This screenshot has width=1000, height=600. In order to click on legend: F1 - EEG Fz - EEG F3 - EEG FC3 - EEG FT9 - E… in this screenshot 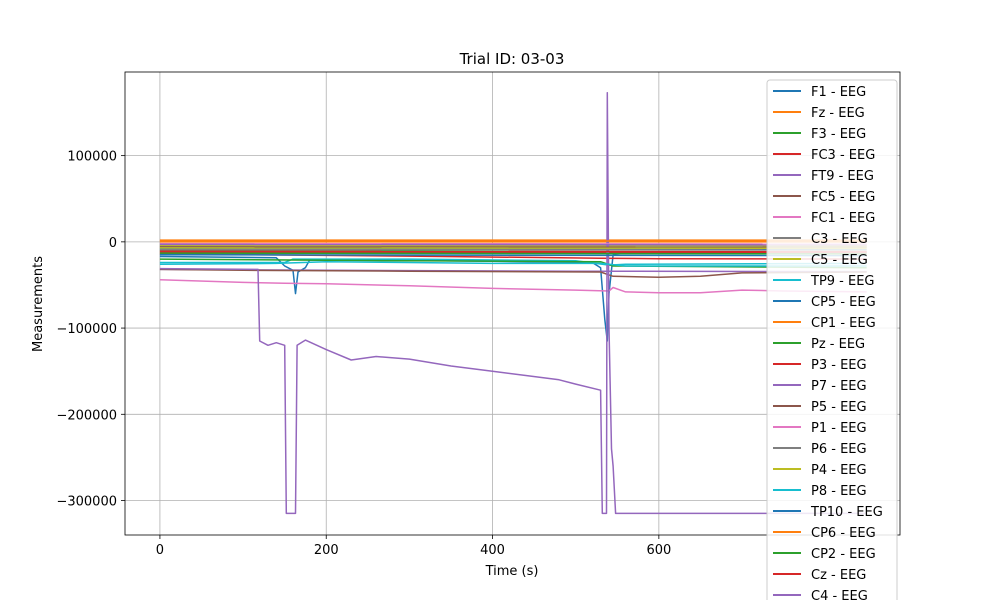, I will do `click(832, 339)`.